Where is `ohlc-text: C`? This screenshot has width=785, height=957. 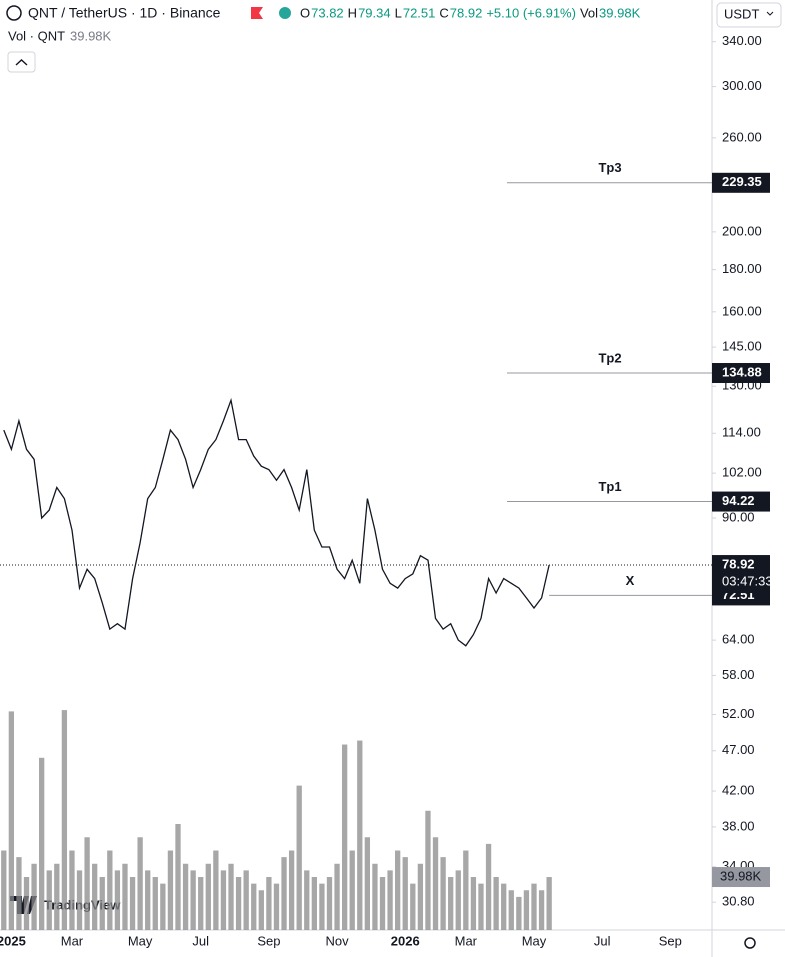
ohlc-text: C is located at coordinates (443, 12).